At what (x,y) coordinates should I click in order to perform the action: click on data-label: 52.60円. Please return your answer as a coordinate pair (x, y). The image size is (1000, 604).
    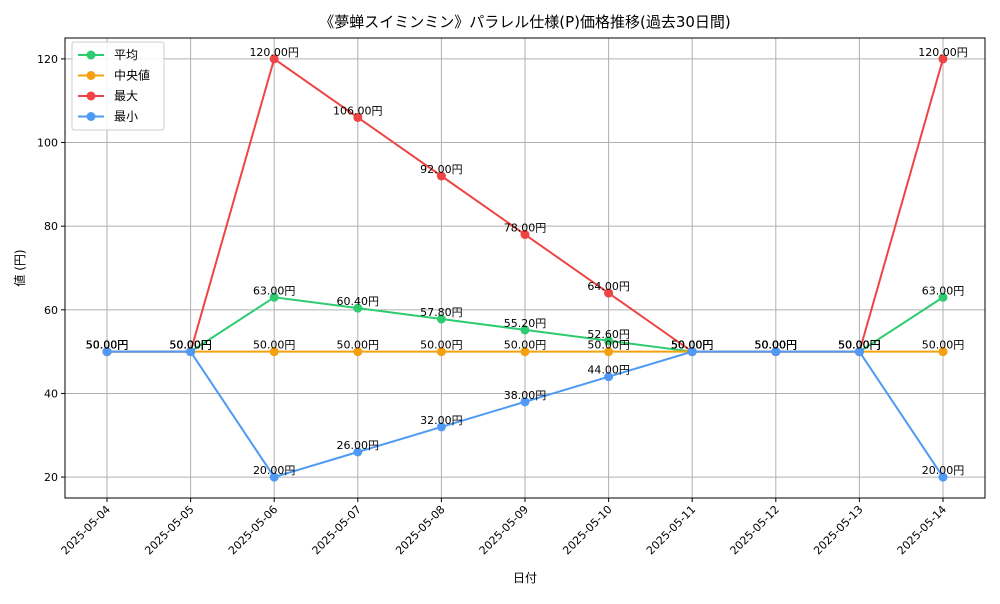
    Looking at the image, I should click on (608, 334).